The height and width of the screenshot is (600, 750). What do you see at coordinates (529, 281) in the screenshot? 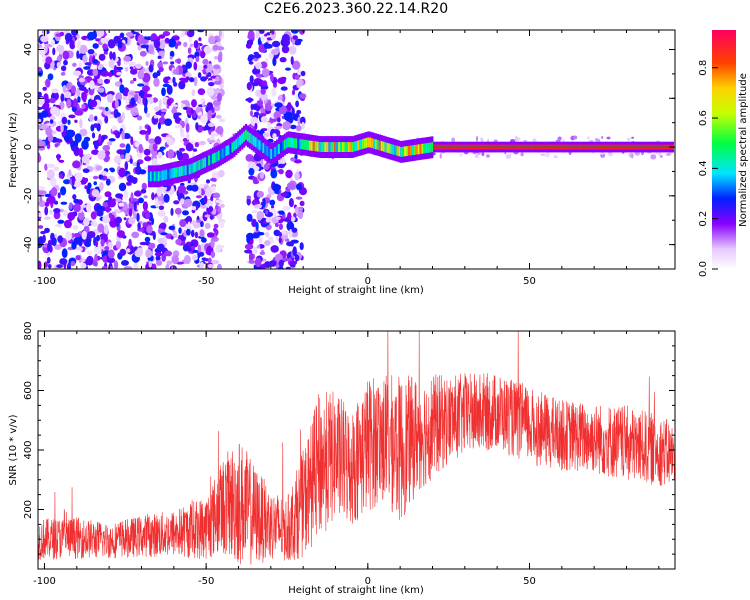
I see `spectrogram-xtick-label: 50` at bounding box center [529, 281].